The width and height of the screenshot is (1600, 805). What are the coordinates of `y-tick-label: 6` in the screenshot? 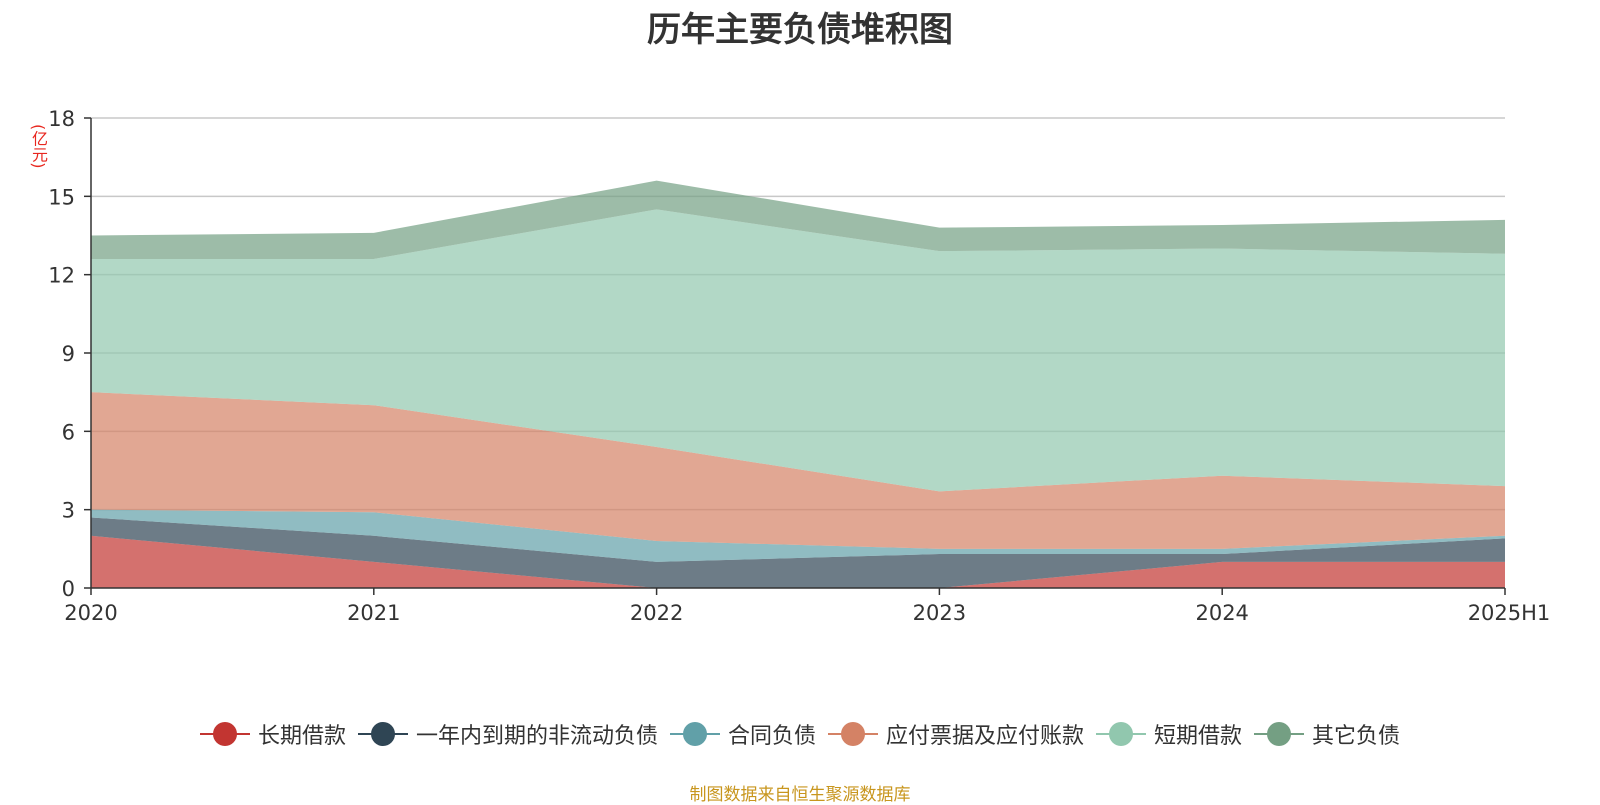 It's located at (68, 432).